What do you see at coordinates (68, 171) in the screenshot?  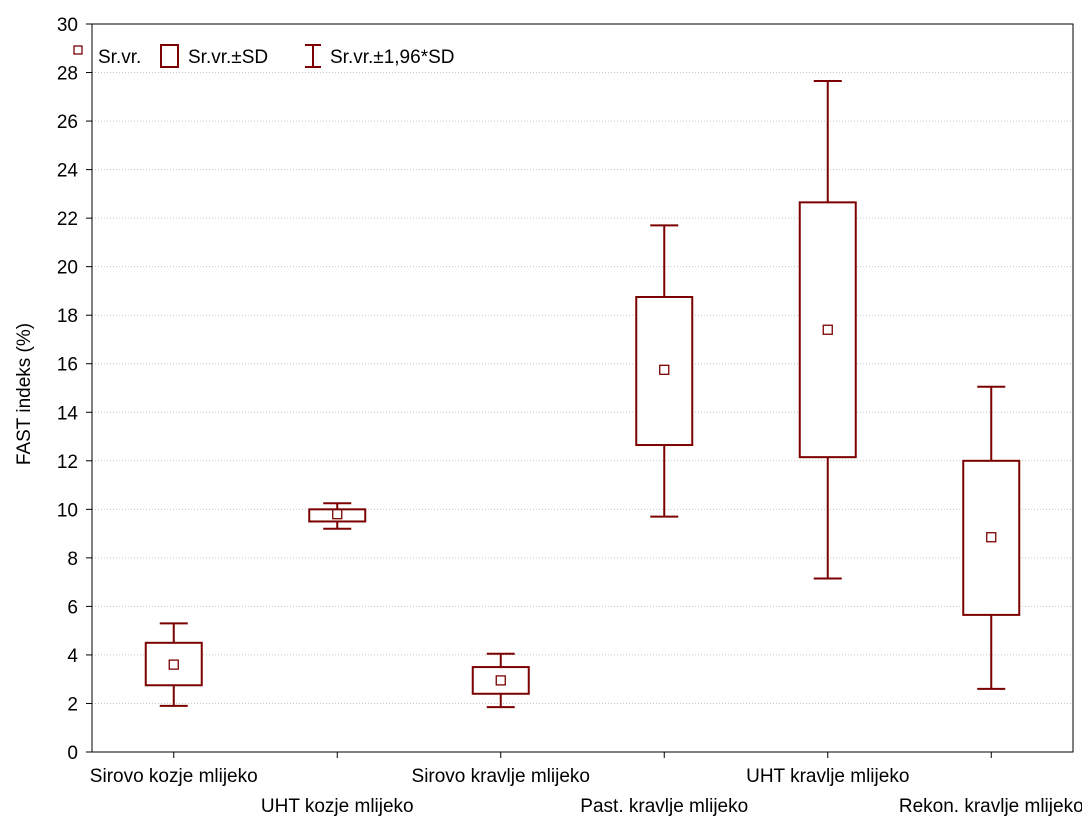 I see `y-tick-label: 24` at bounding box center [68, 171].